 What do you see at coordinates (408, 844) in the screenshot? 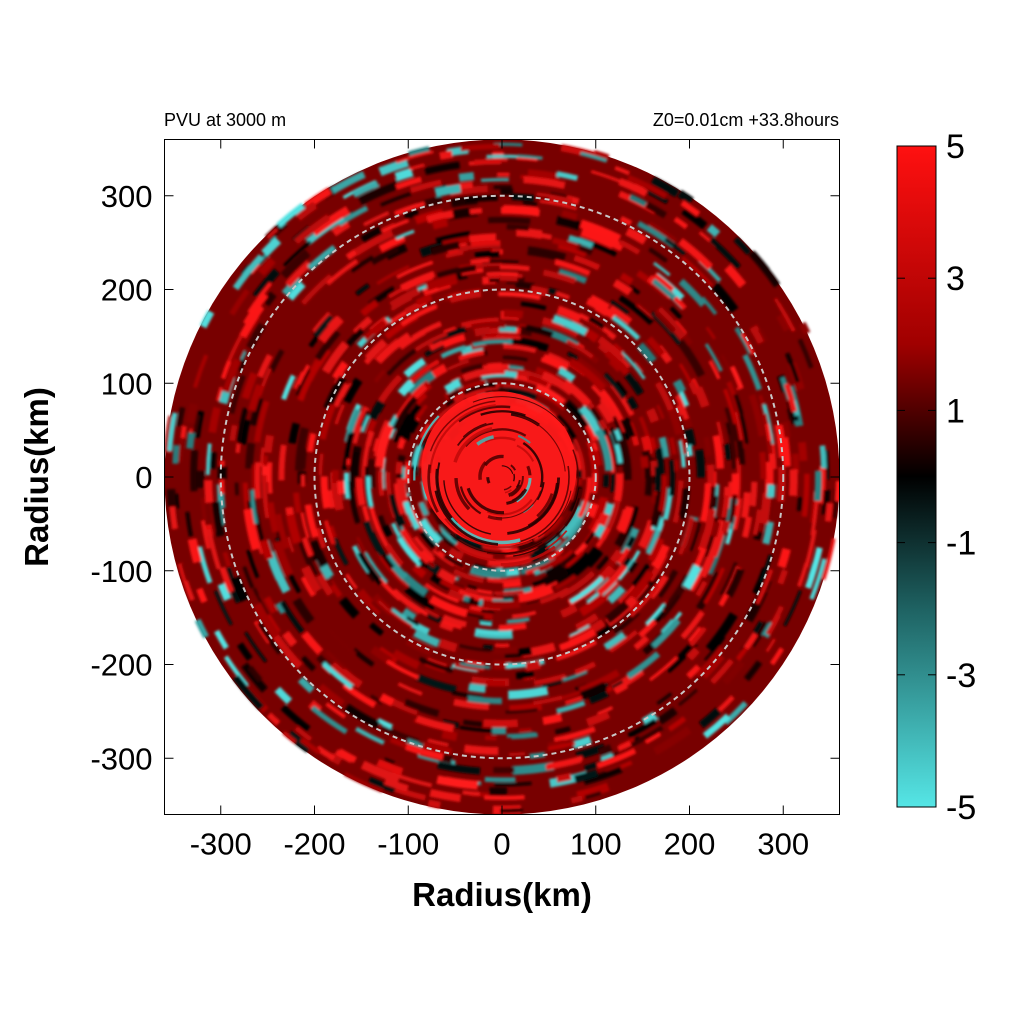
I see `x-tick-label: -100` at bounding box center [408, 844].